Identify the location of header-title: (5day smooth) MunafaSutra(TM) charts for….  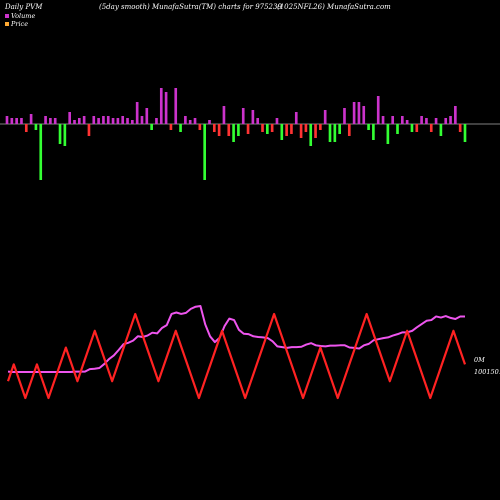
(190, 7).